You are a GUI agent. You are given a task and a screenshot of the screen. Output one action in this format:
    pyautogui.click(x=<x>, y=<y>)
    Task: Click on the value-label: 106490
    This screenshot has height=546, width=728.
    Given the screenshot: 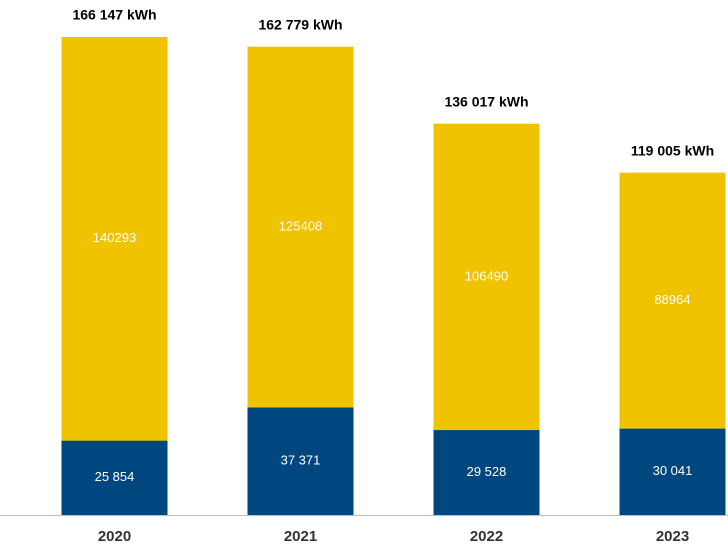 What is the action you would take?
    pyautogui.click(x=486, y=275)
    